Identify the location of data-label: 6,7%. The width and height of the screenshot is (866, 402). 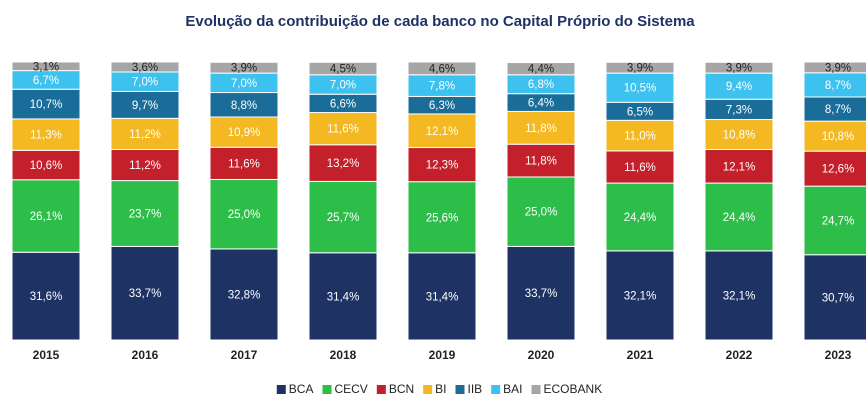
(46, 81).